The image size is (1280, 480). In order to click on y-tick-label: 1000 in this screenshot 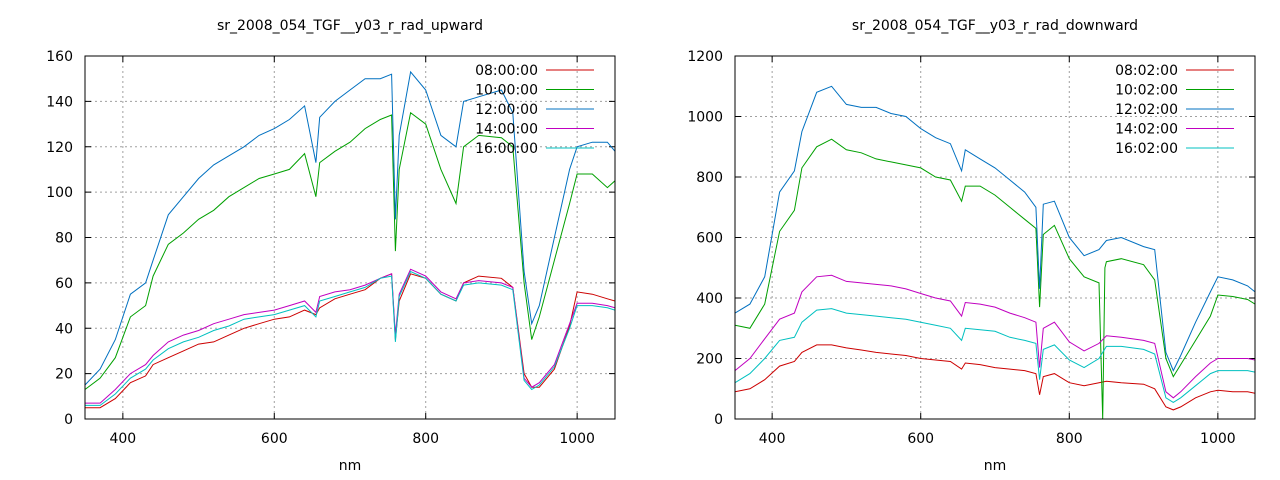, I will do `click(705, 118)`.